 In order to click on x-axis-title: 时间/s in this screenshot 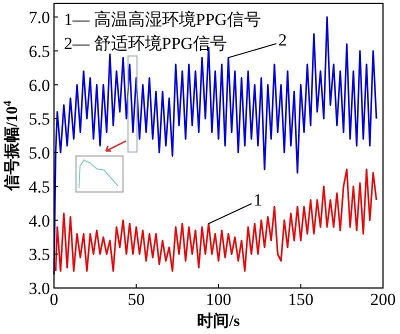, I will do `click(218, 321)`.